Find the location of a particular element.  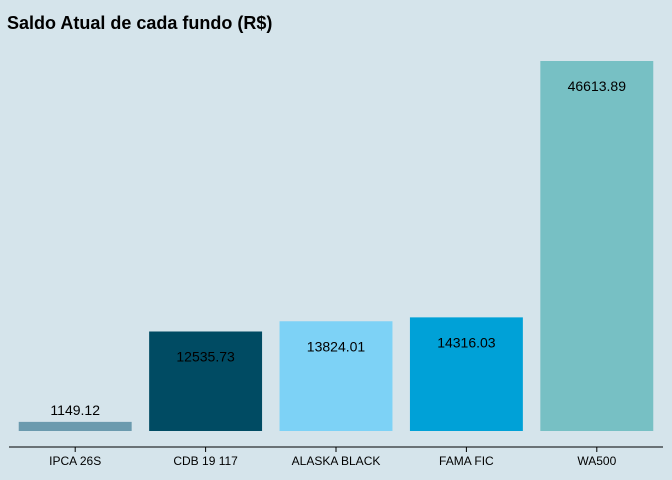

bar-wa500 is located at coordinates (597, 246).